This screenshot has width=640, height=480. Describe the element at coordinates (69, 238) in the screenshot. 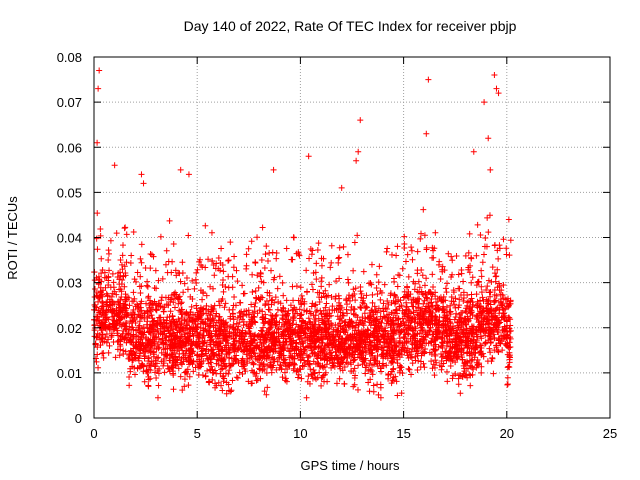

I see `y-tick-label: 0.04` at that location.